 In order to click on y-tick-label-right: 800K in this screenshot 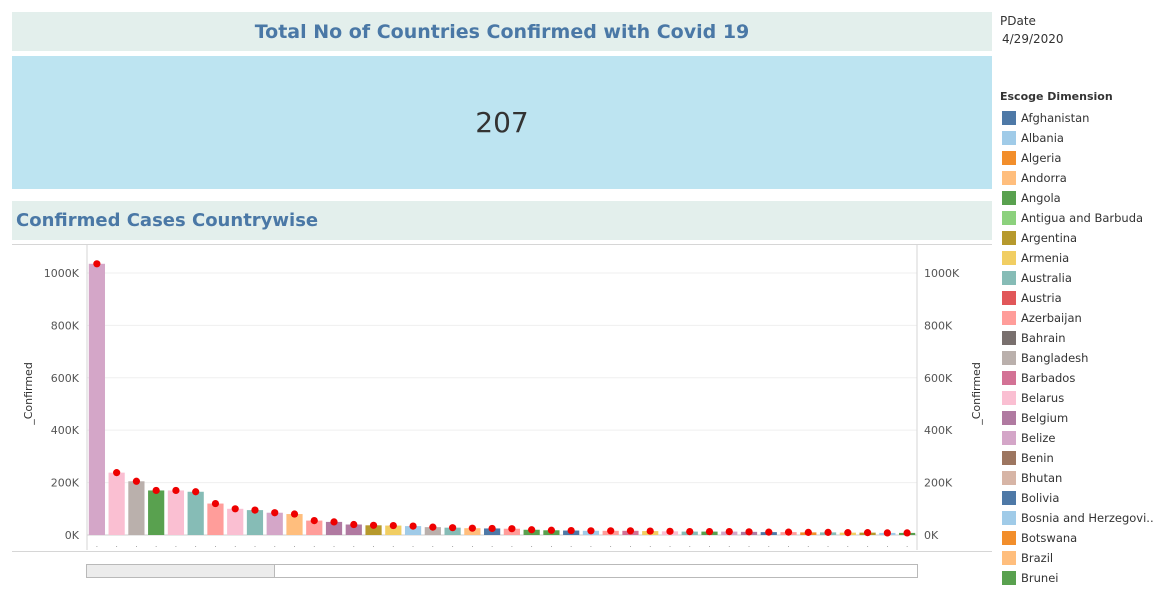, I will do `click(938, 325)`.